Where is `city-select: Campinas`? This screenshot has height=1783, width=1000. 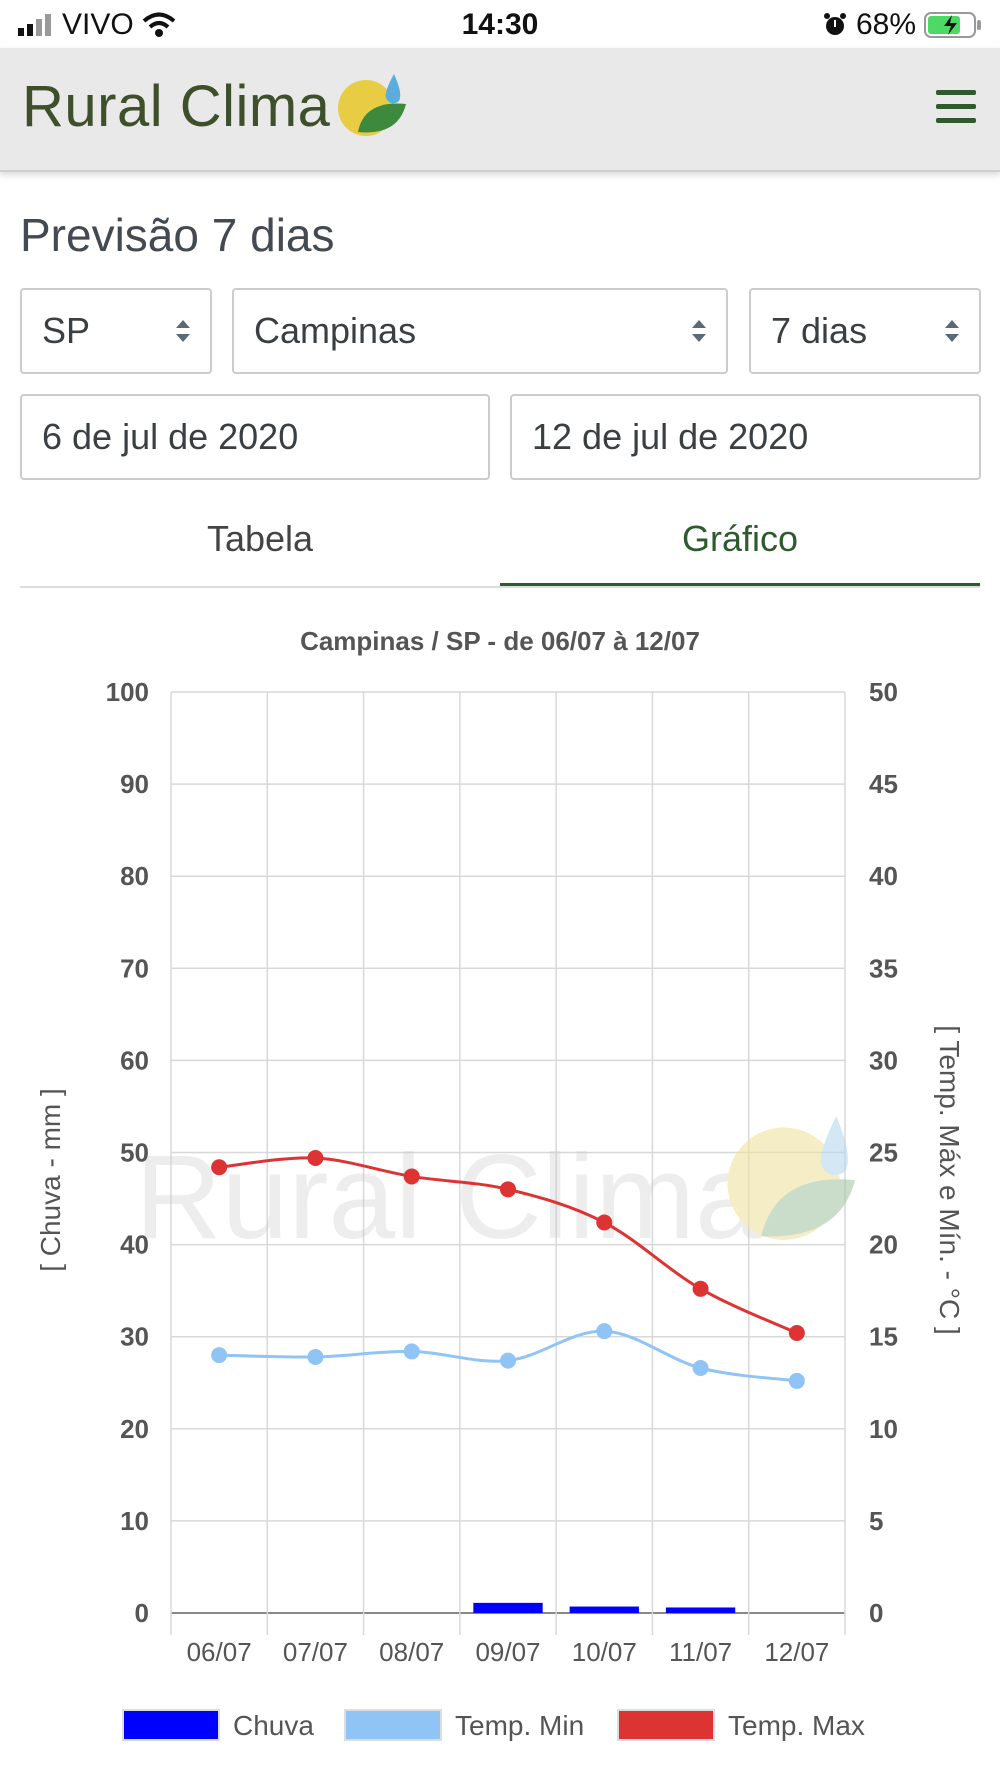 city-select: Campinas is located at coordinates (480, 331).